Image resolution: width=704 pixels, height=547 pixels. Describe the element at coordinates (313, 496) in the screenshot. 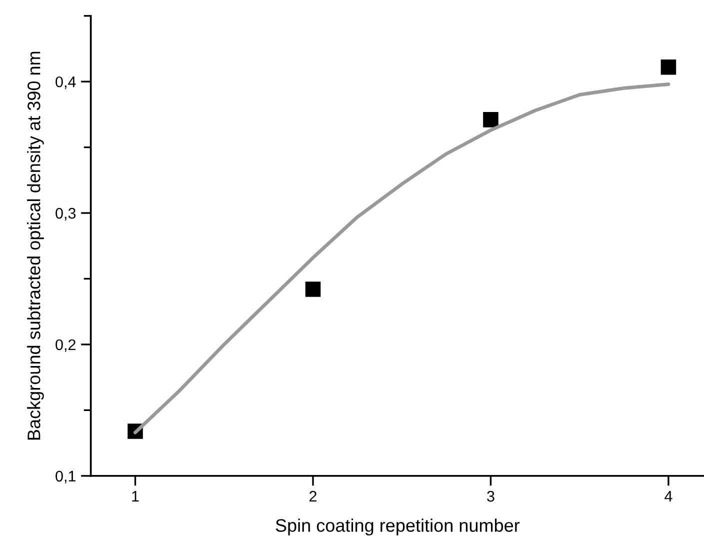

I see `x-tick-label: 2` at that location.